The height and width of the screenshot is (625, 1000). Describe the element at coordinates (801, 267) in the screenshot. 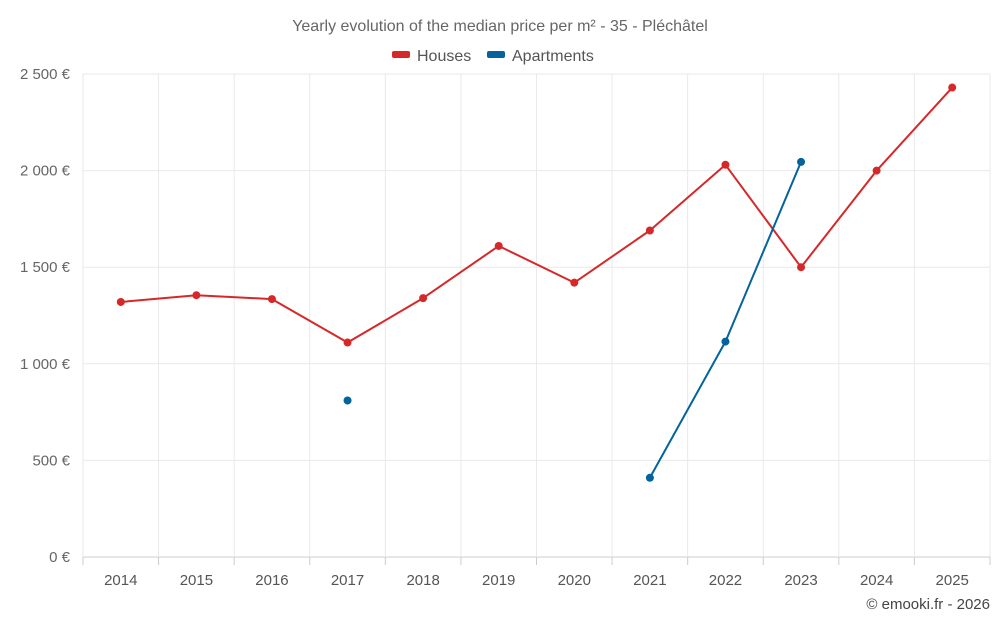

I see `data-point-houses-2023` at that location.